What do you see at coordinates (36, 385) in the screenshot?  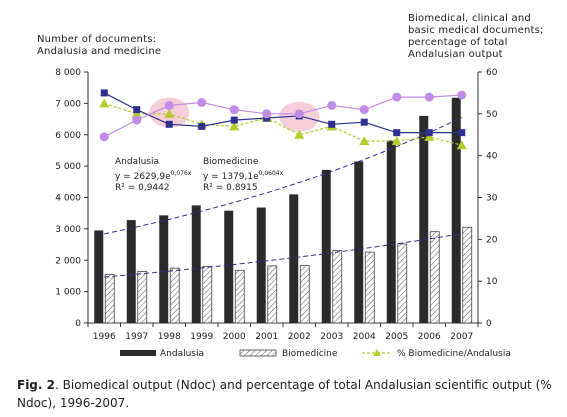 I see `figure-caption-label: Fig. 2` at bounding box center [36, 385].